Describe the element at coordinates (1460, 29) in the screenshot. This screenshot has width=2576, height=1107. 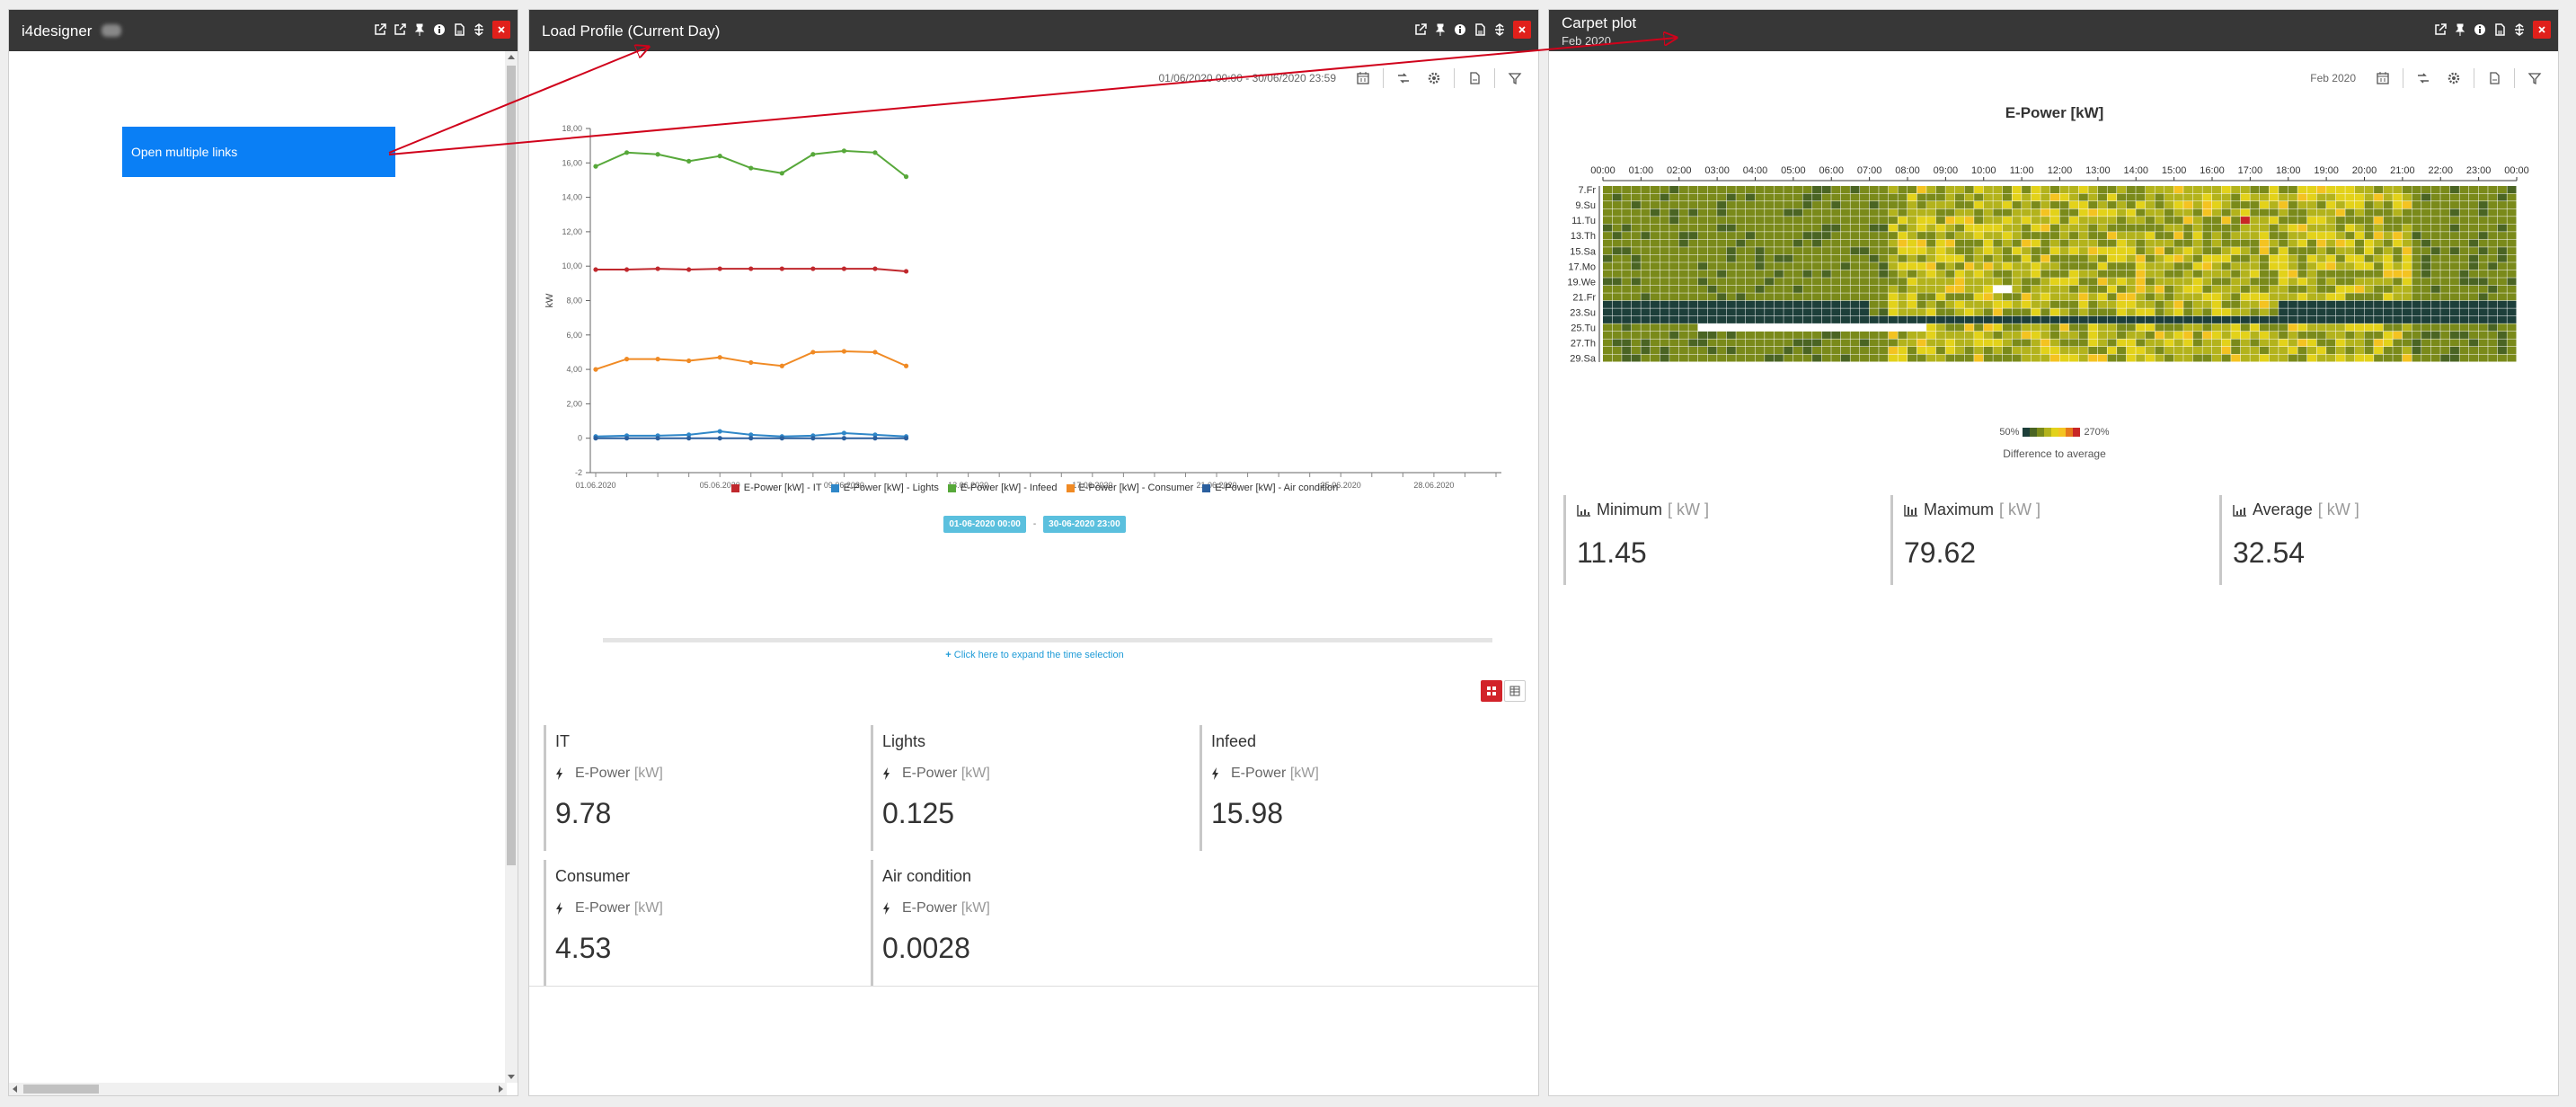
I see `info-icon` at that location.